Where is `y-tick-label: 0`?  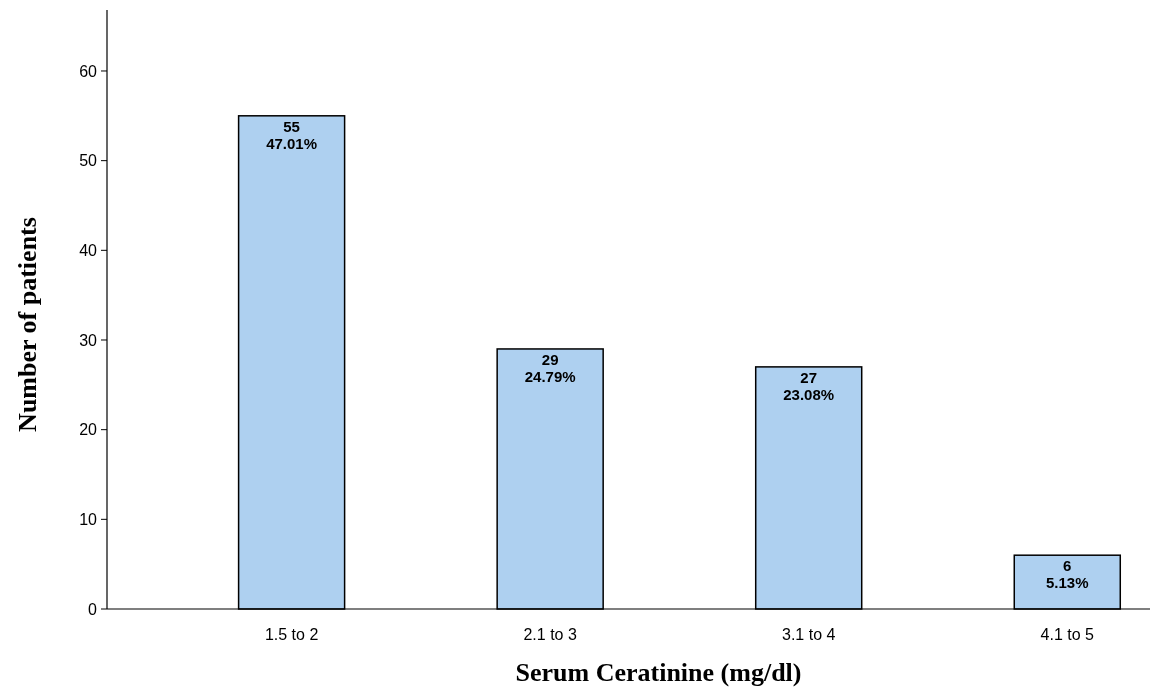
y-tick-label: 0 is located at coordinates (93, 609).